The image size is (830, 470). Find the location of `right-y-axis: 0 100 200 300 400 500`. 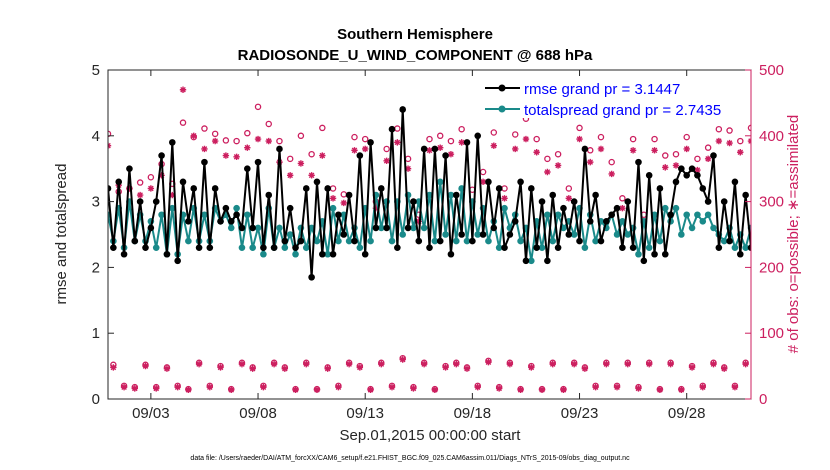

right-y-axis: 0 100 200 300 400 500 is located at coordinates (764, 235).